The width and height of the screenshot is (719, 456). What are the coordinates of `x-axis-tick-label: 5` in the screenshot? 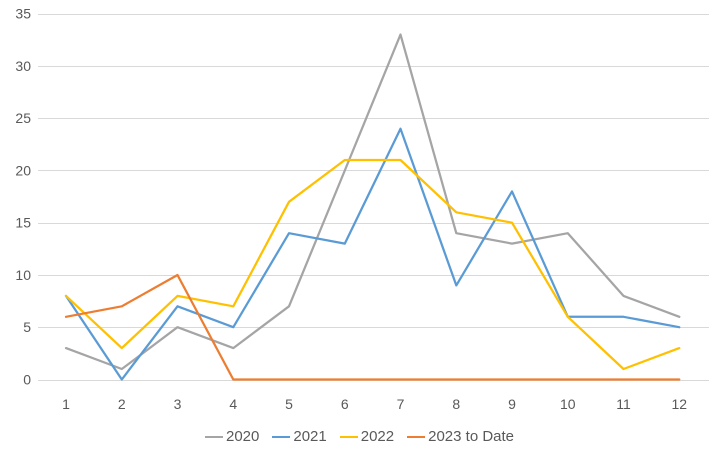 It's located at (289, 404).